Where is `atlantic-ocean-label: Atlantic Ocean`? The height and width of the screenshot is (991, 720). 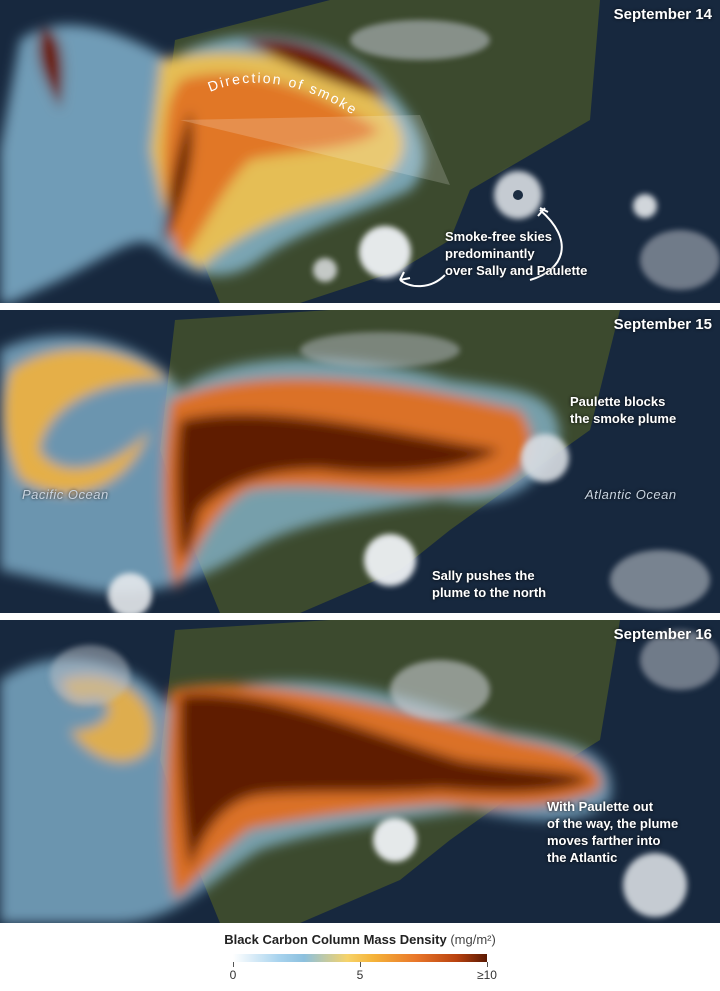
atlantic-ocean-label: Atlantic Ocean is located at coordinates (631, 494).